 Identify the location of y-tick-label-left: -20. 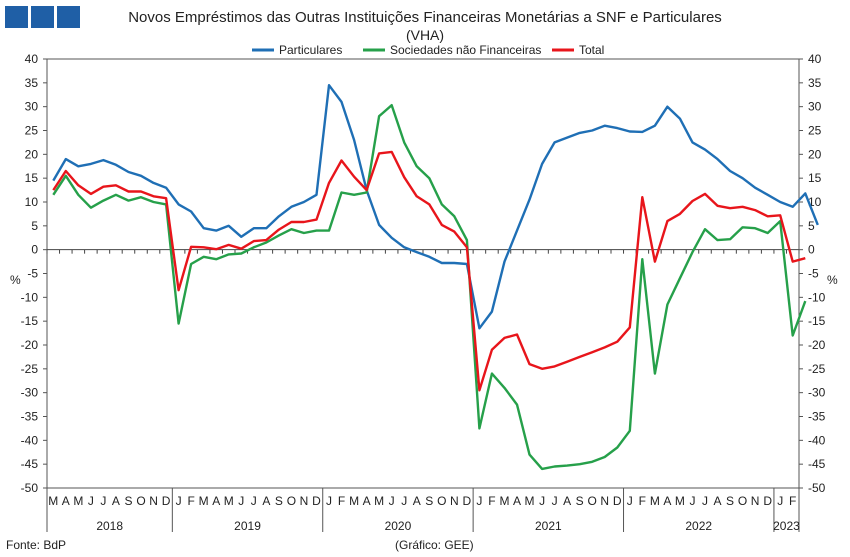
(30, 345).